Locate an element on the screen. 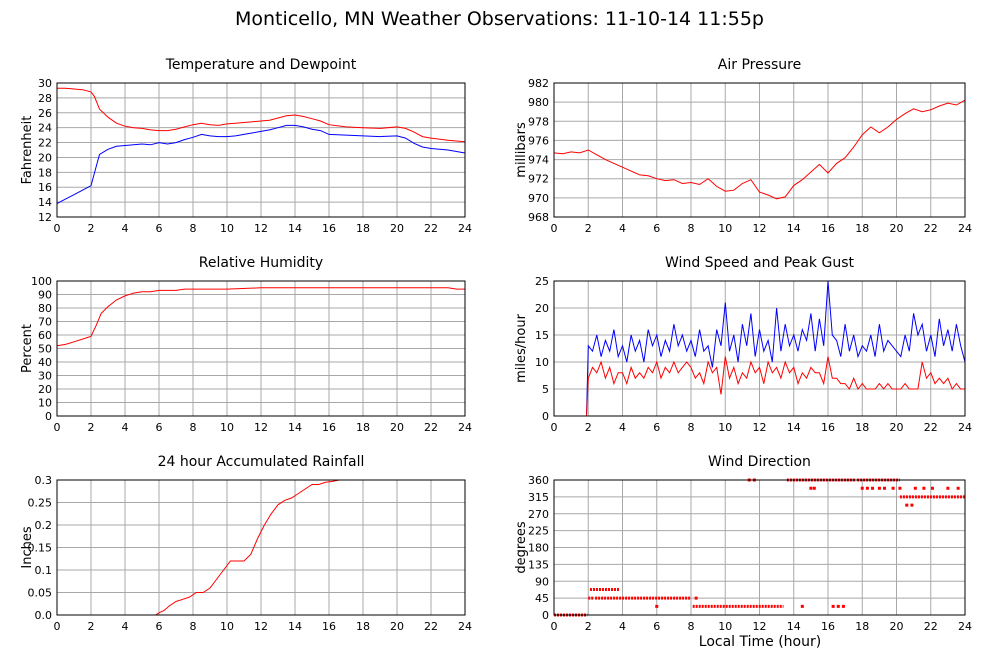  y-tick-label: 974 is located at coordinates (538, 160).